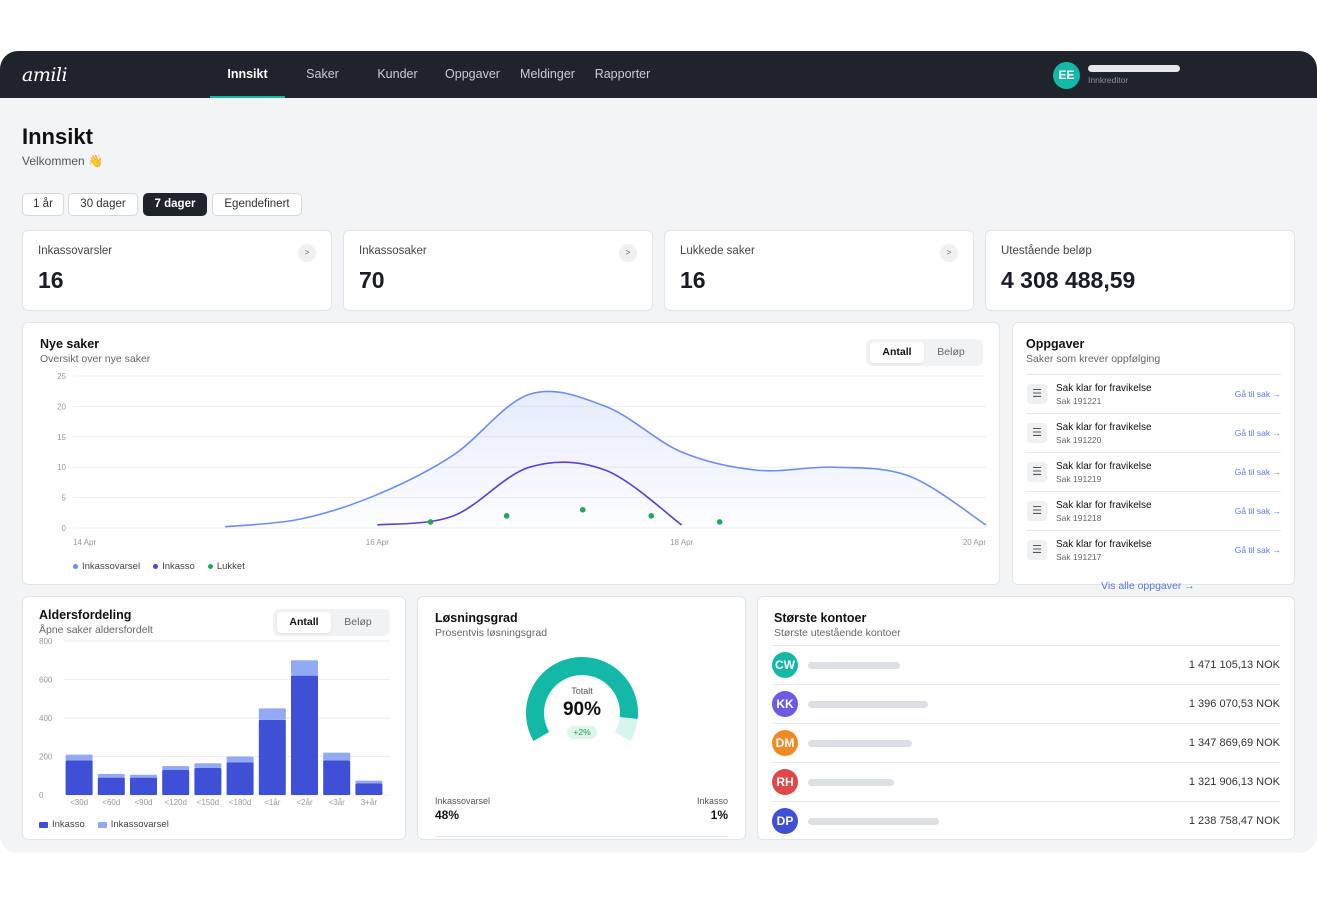 The height and width of the screenshot is (904, 1317). Describe the element at coordinates (377, 542) in the screenshot. I see `x-tick-label: 16 Apr` at that location.